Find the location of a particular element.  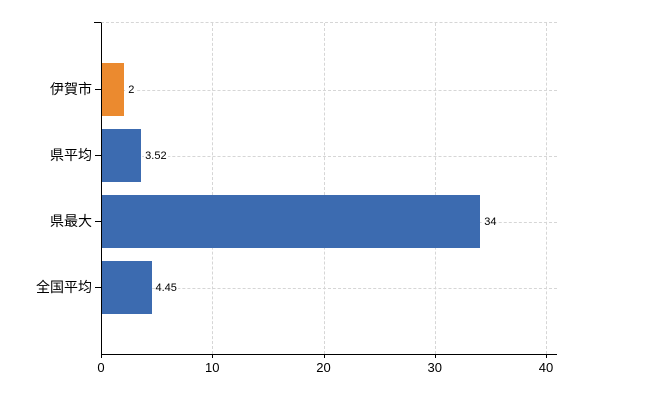

category-label: 県平均 is located at coordinates (71, 154).